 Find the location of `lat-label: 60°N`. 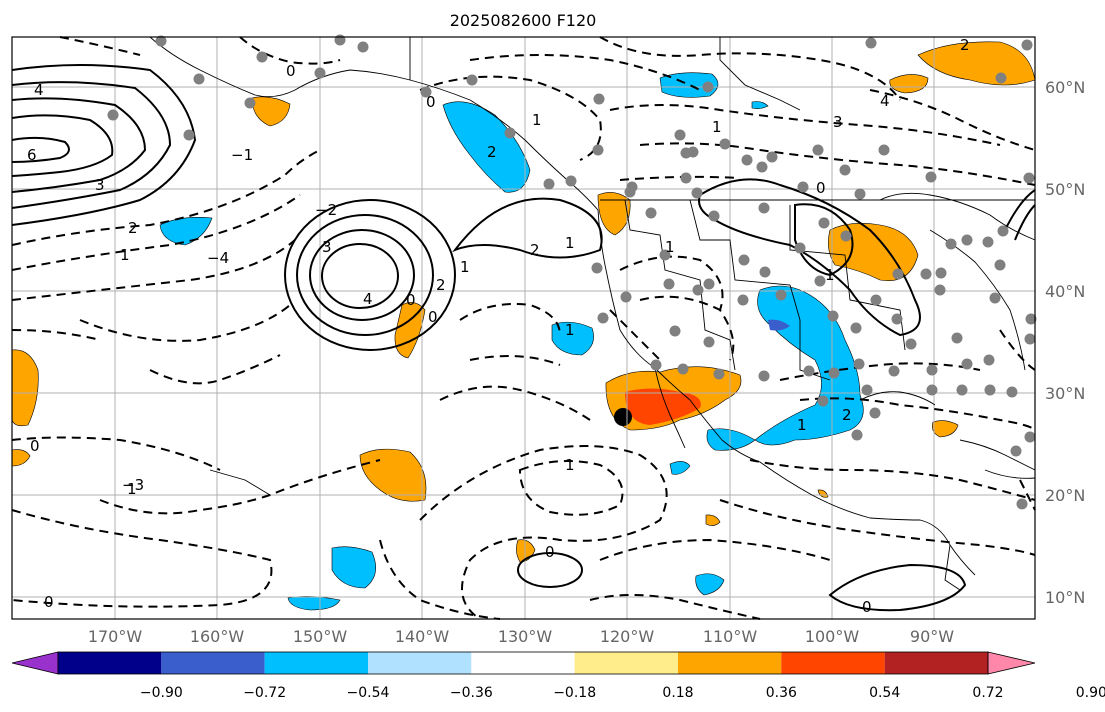

lat-label: 60°N is located at coordinates (1065, 87).